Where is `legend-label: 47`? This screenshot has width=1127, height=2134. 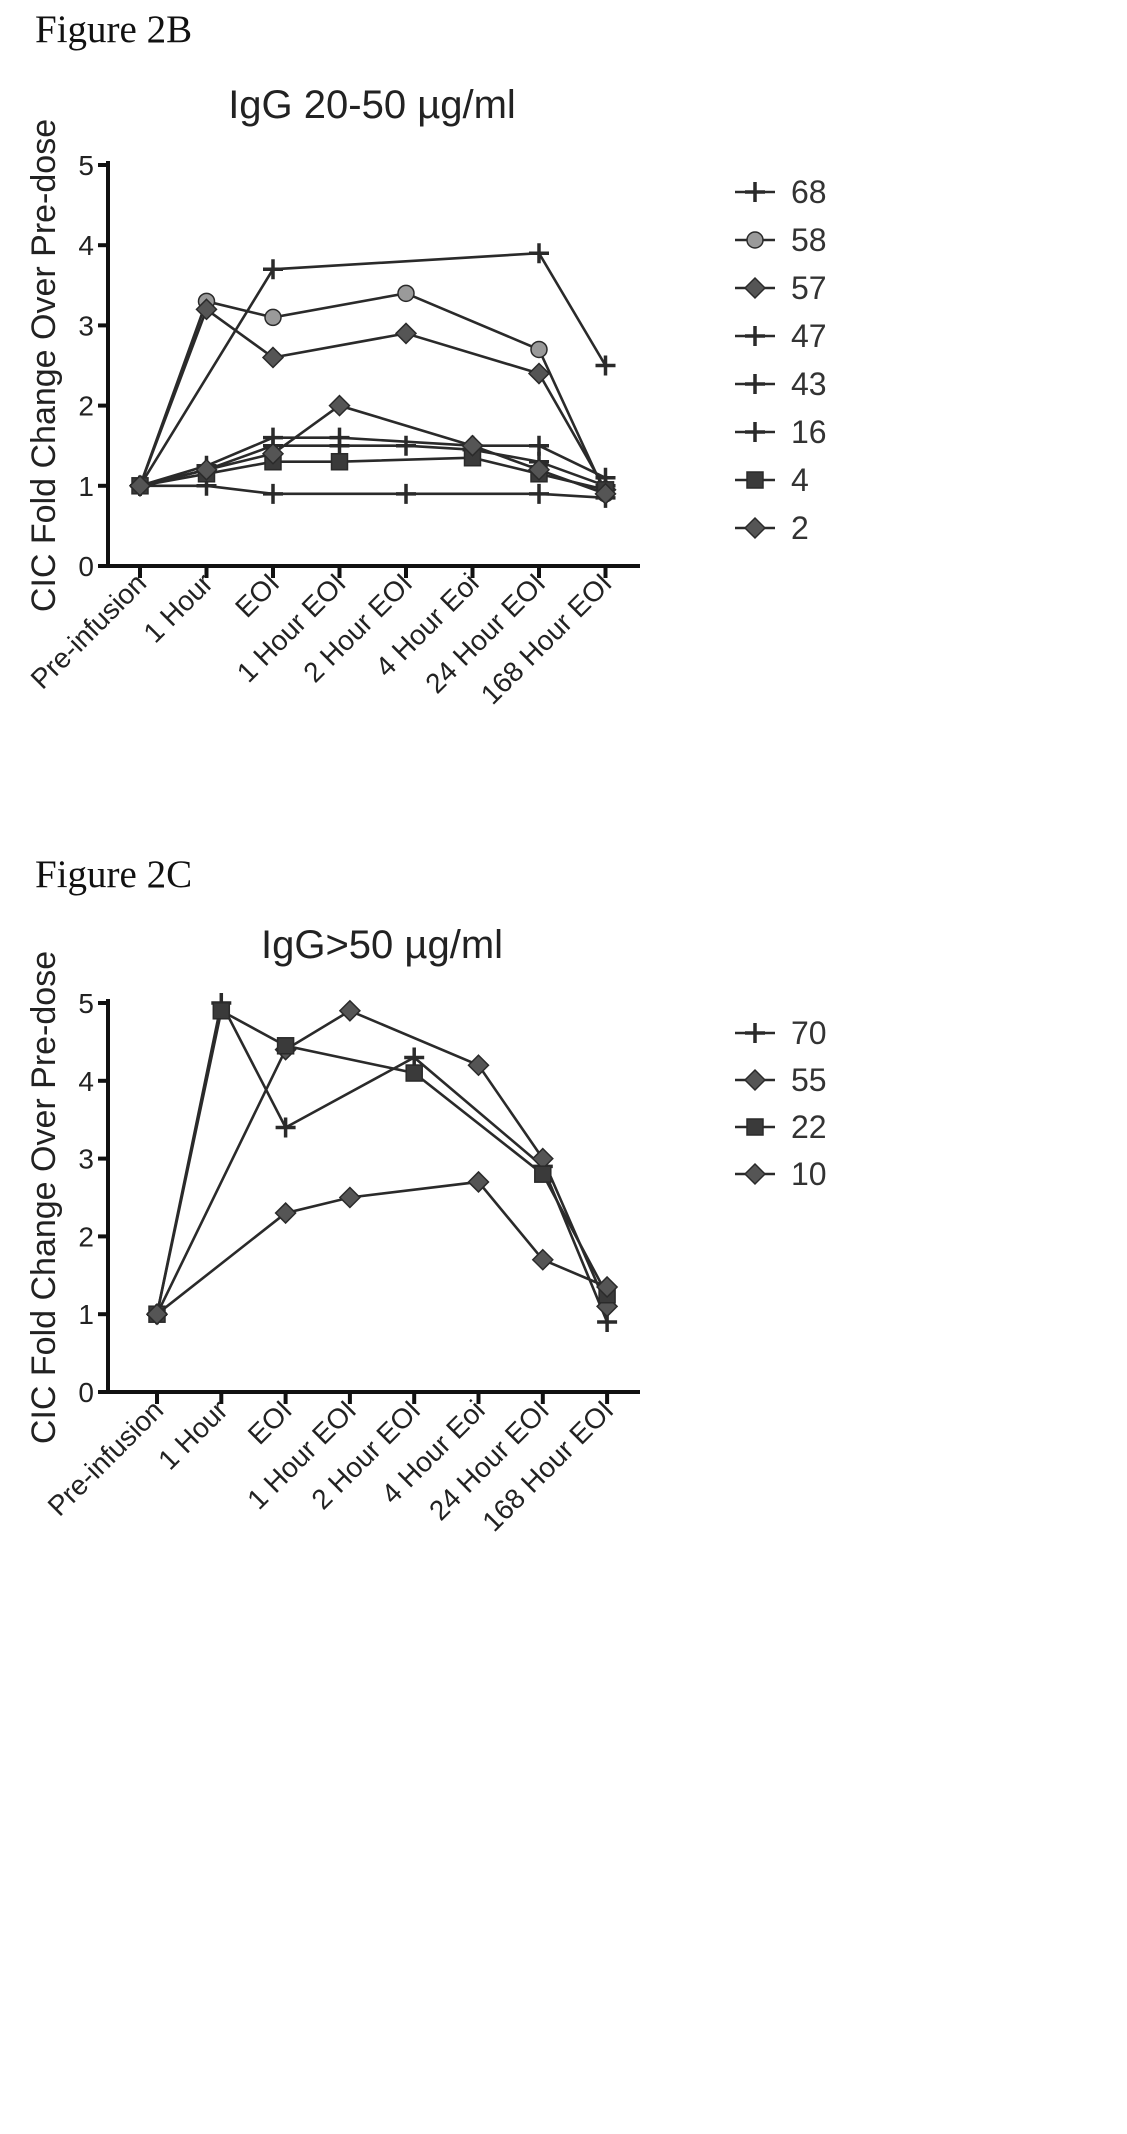 legend-label: 47 is located at coordinates (809, 336).